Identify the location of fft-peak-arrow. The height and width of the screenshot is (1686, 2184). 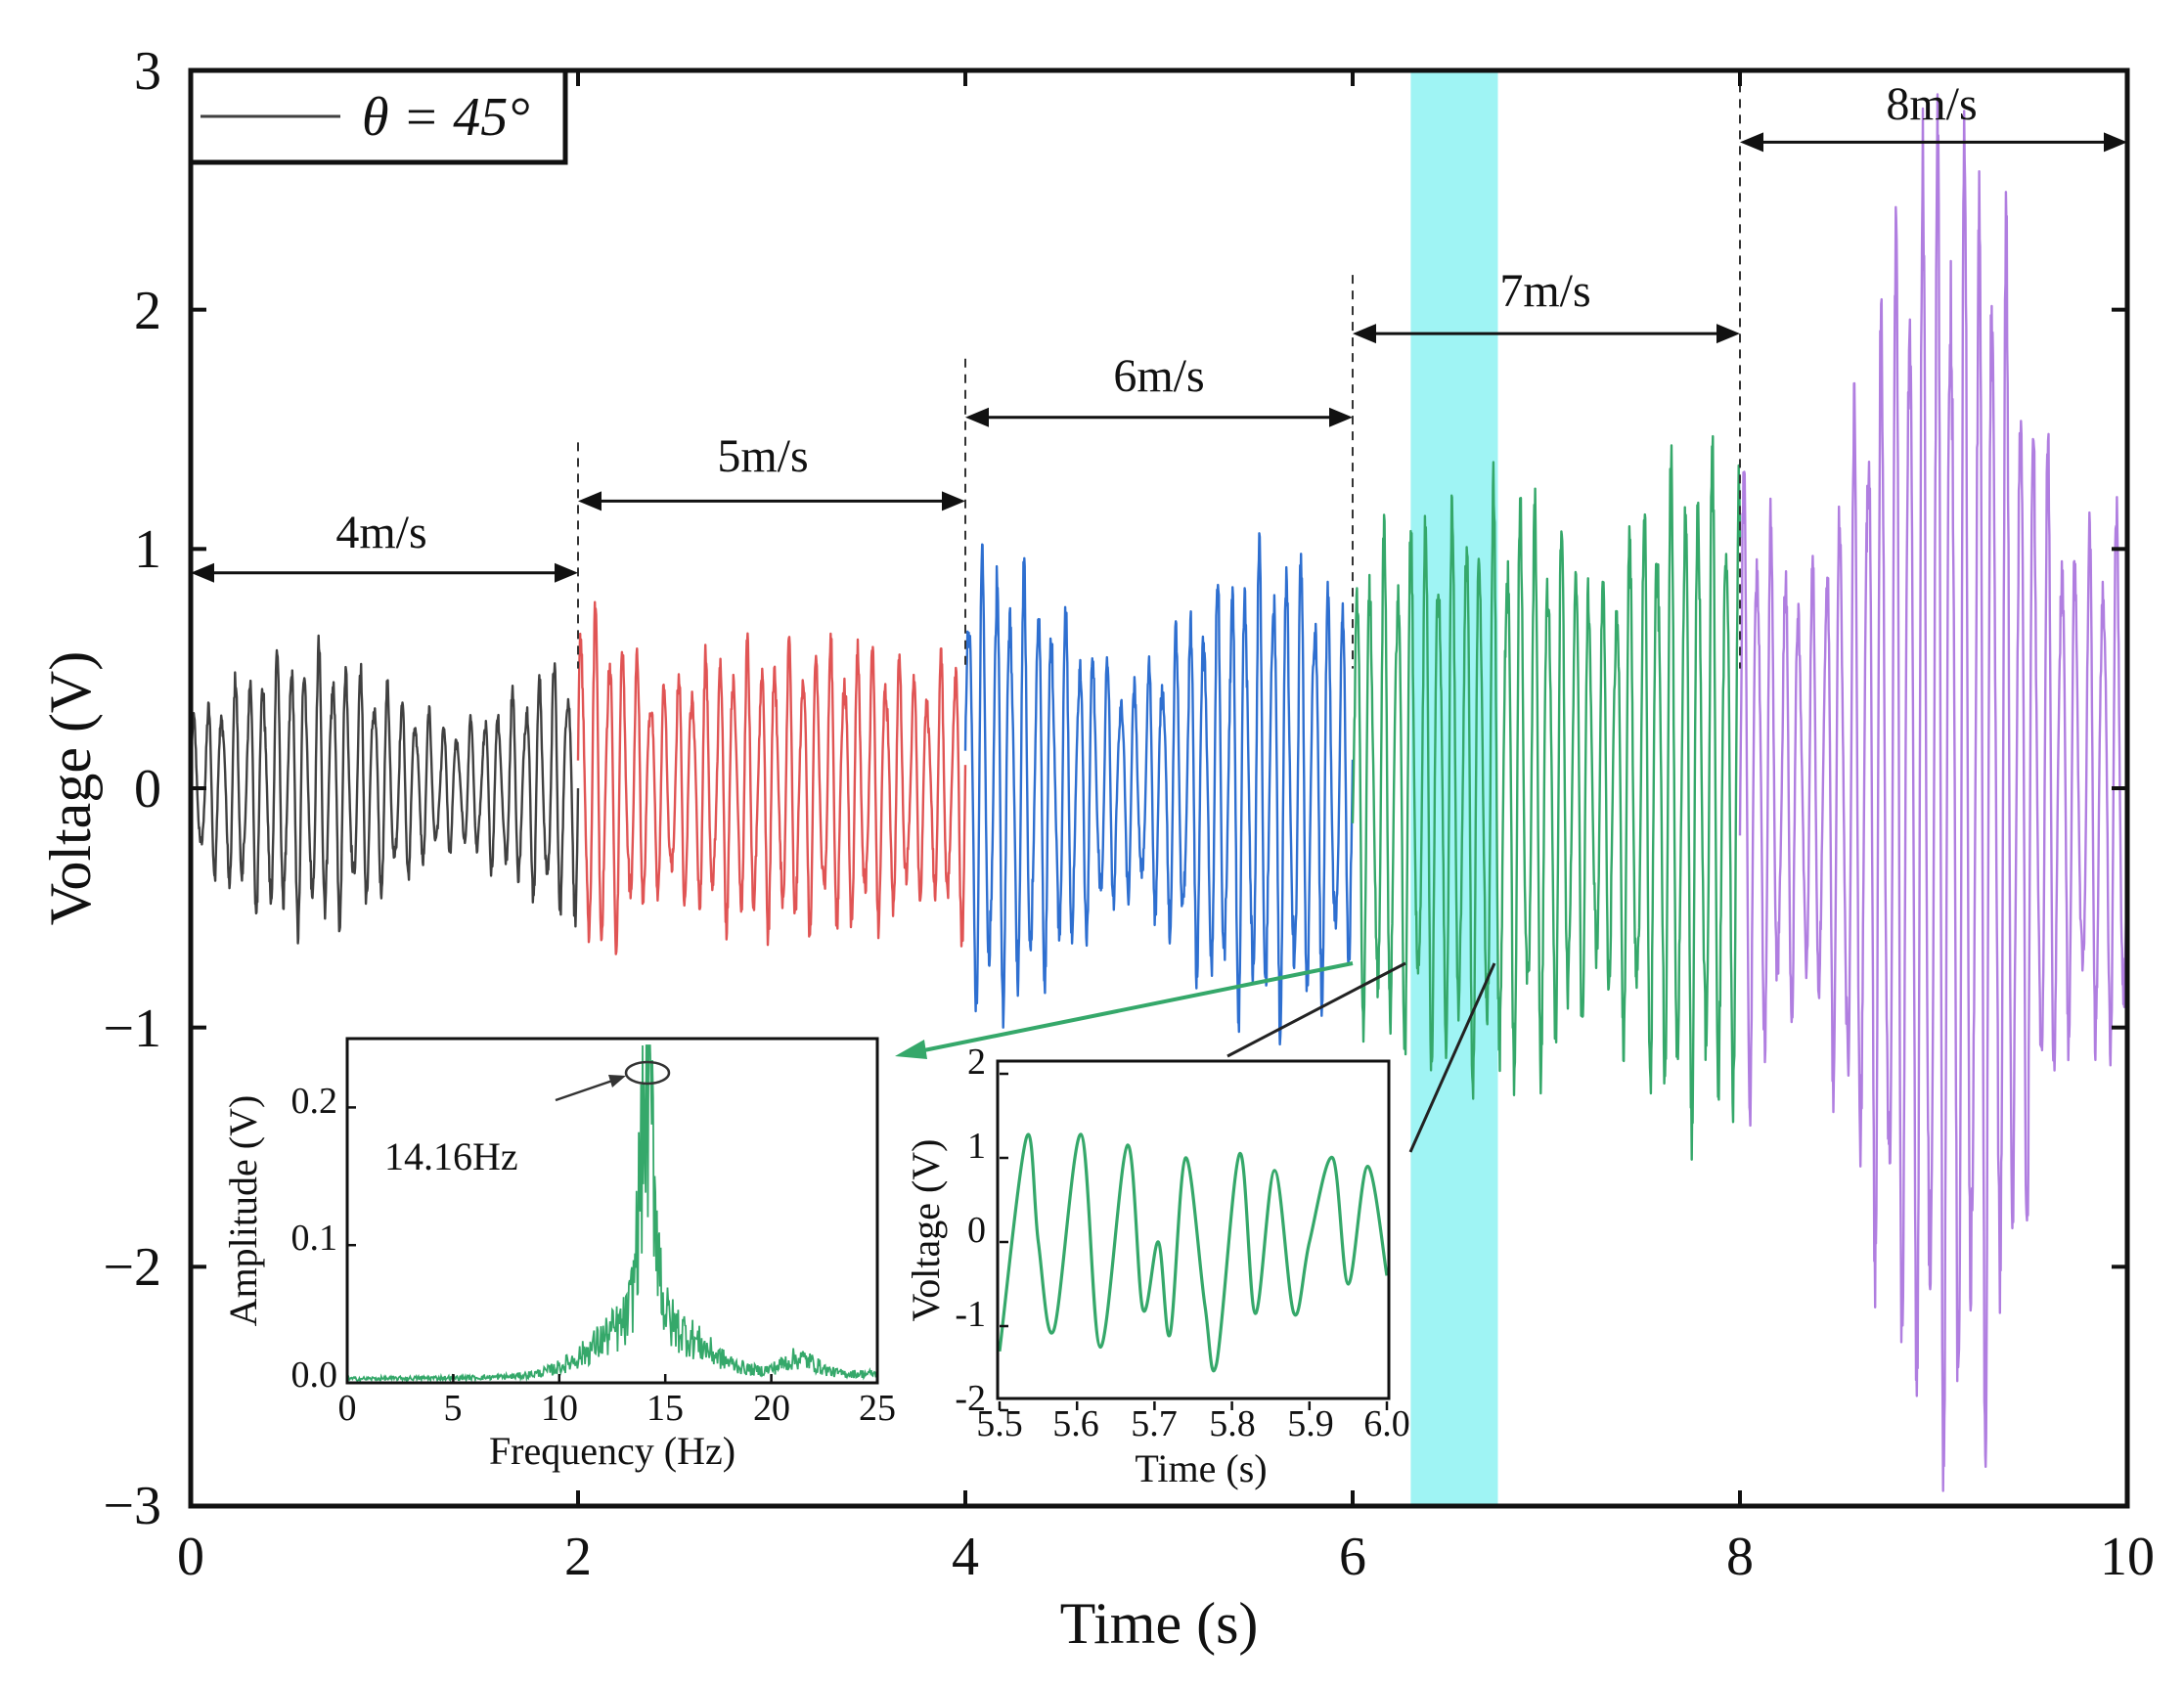
(588, 1089).